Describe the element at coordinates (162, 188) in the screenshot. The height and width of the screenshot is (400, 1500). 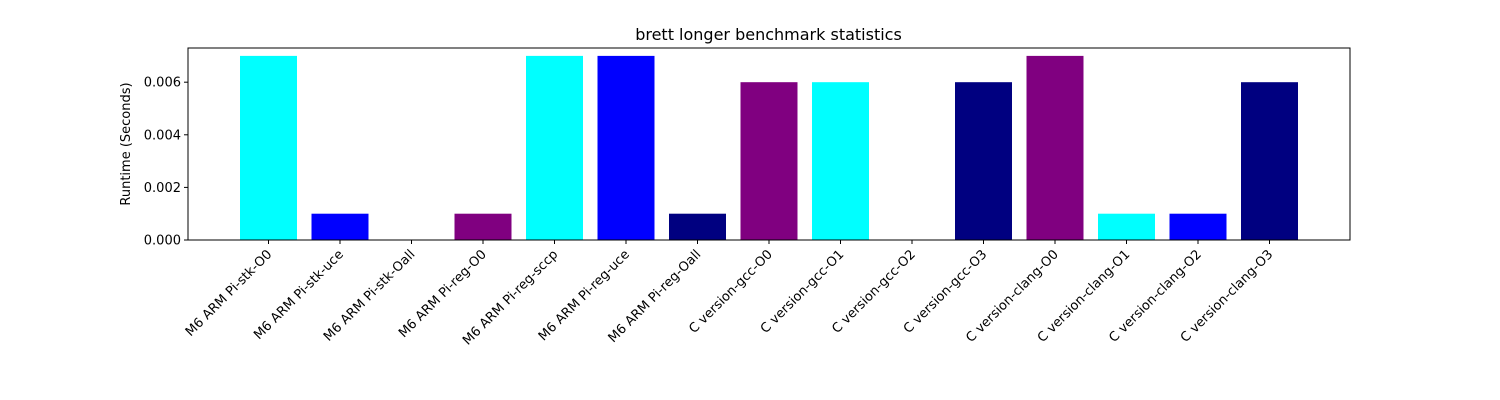
I see `y-tick-label: 0.002` at that location.